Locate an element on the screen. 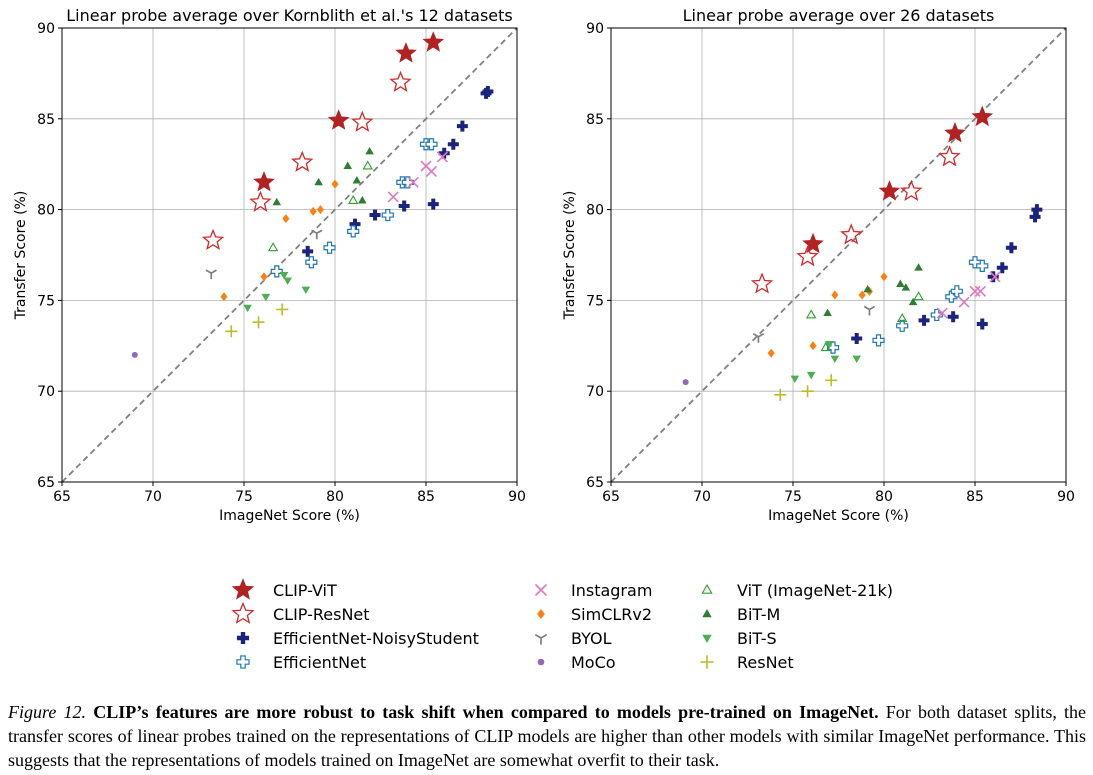  series-simclrv2 is located at coordinates (279, 240).